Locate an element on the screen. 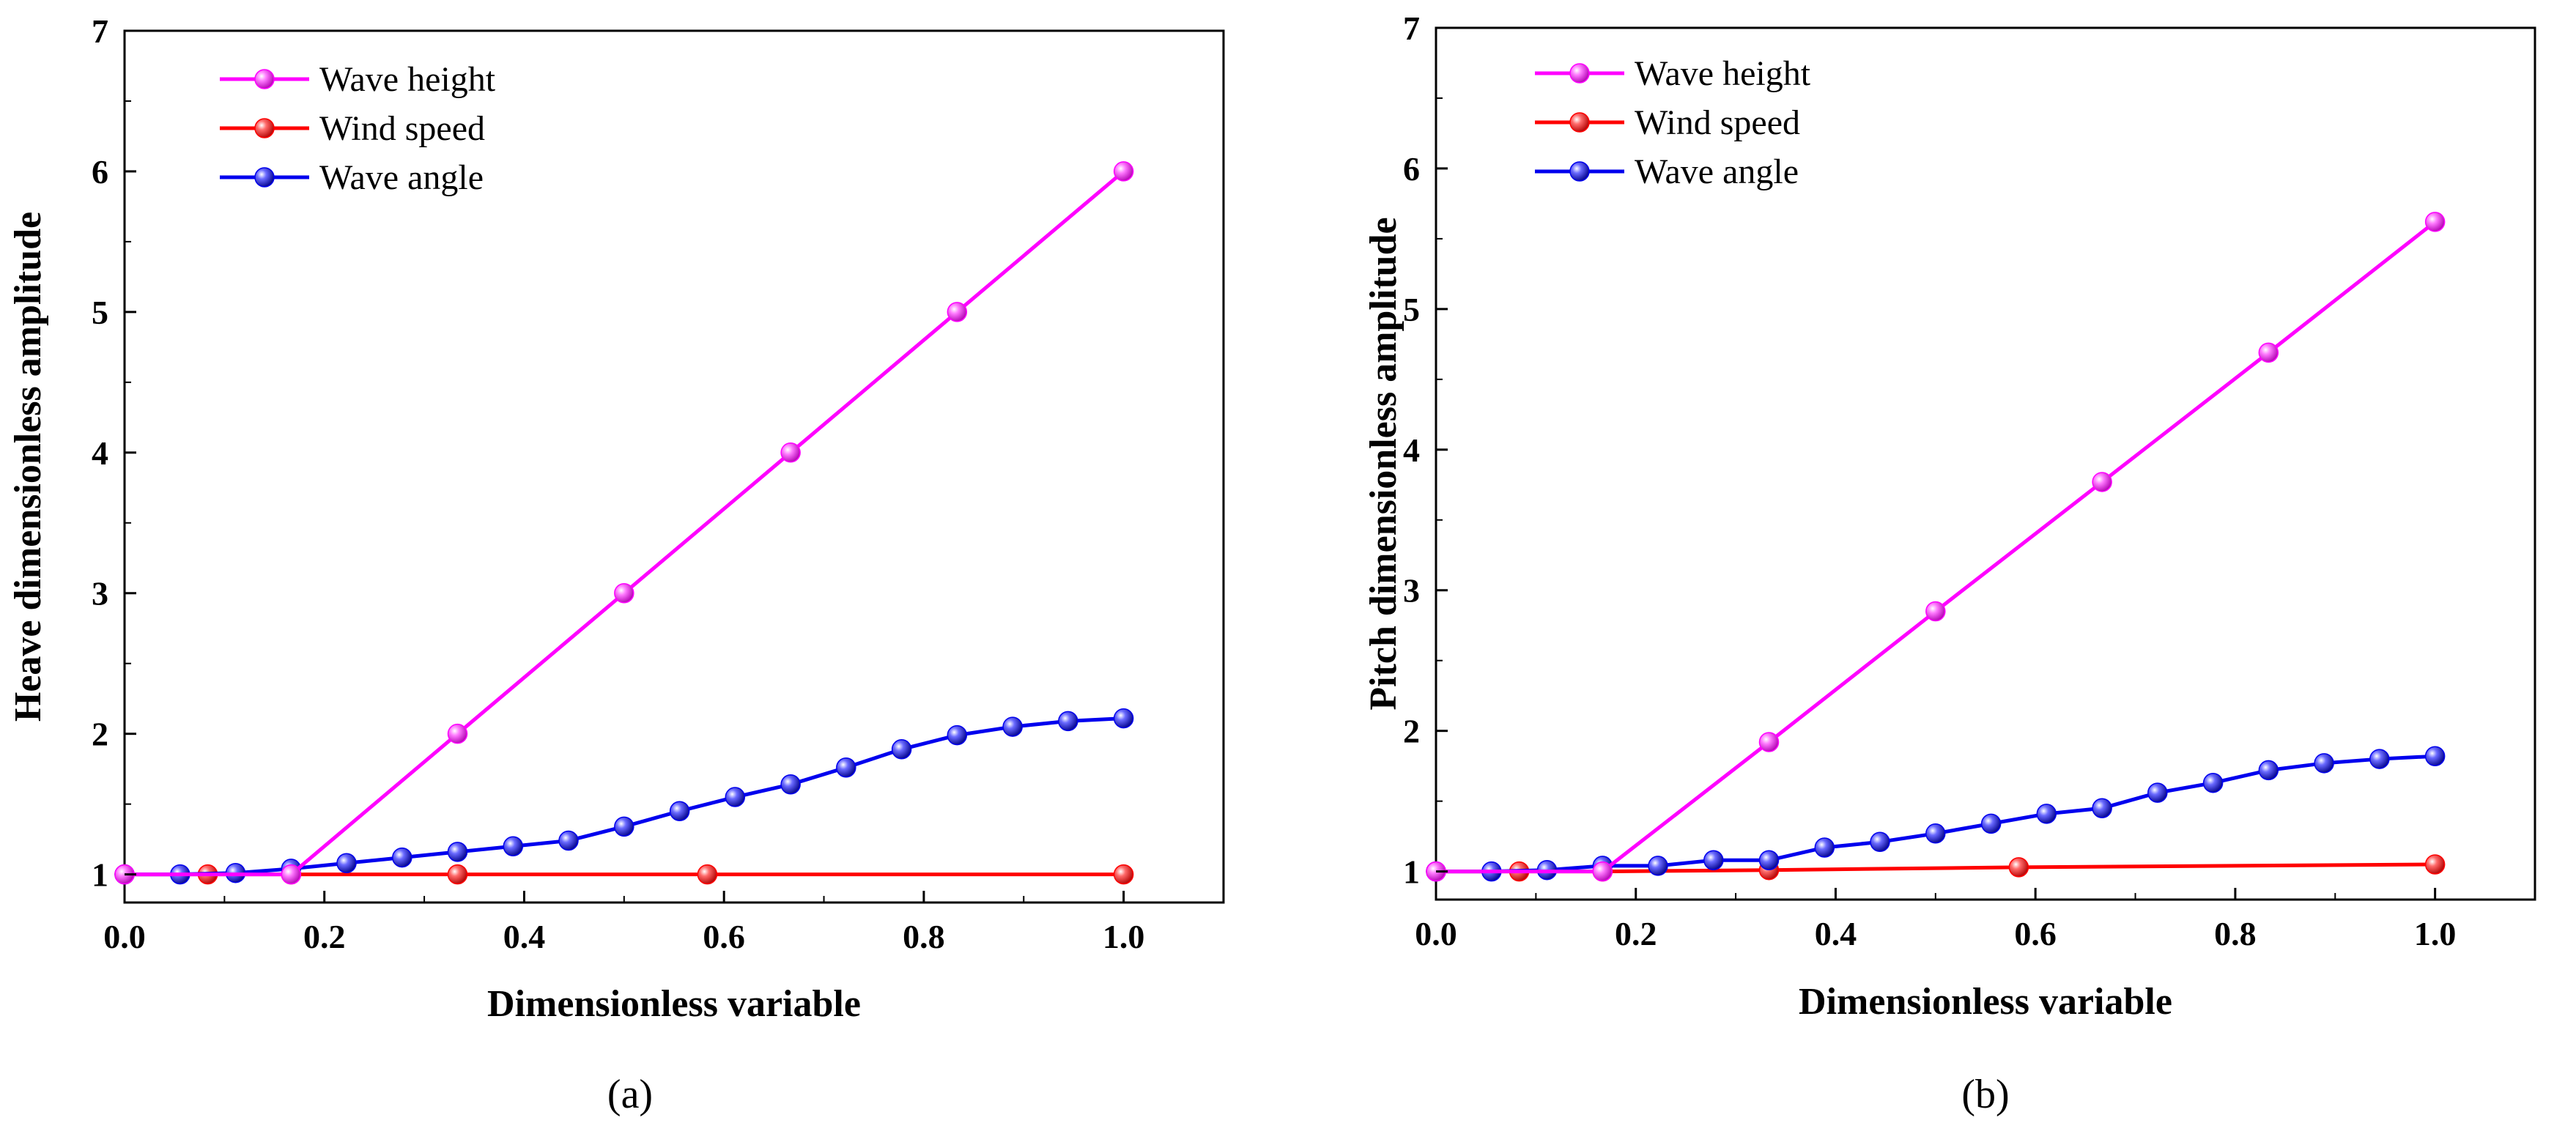 Image resolution: width=2576 pixels, height=1134 pixels. chart-a-y-axis-title: Heave dimensionless amplitude is located at coordinates (28, 467).